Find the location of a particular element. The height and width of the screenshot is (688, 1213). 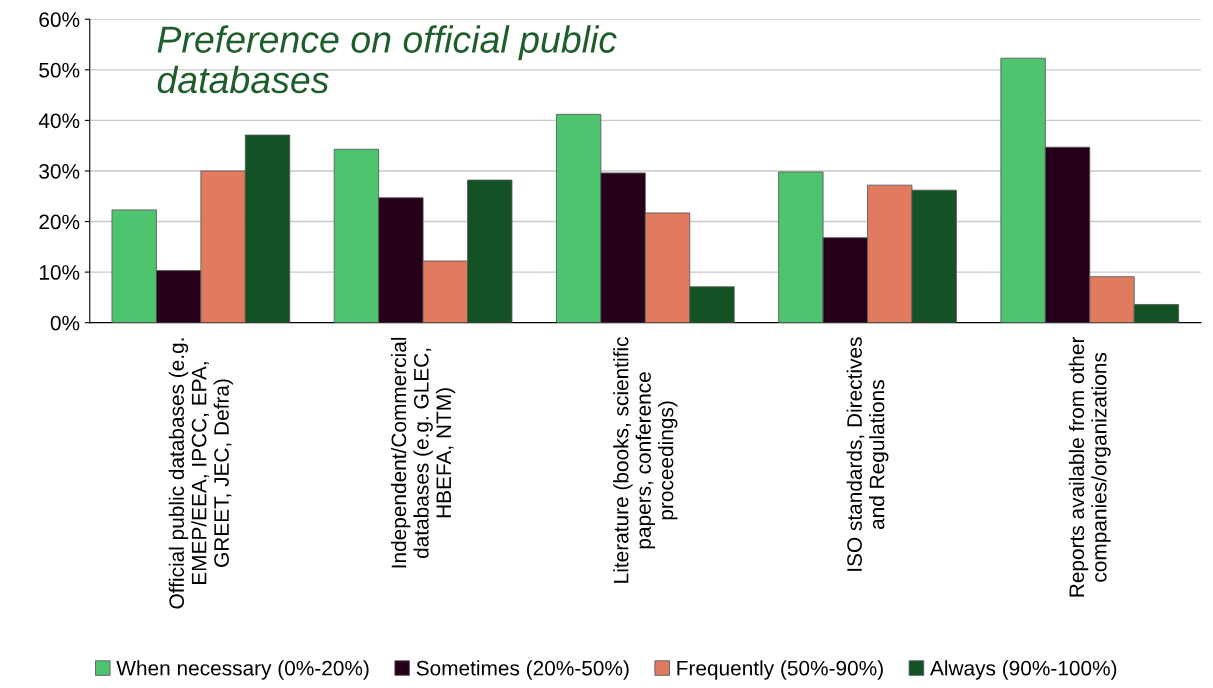

y-tick-label: 20% is located at coordinates (59, 222).